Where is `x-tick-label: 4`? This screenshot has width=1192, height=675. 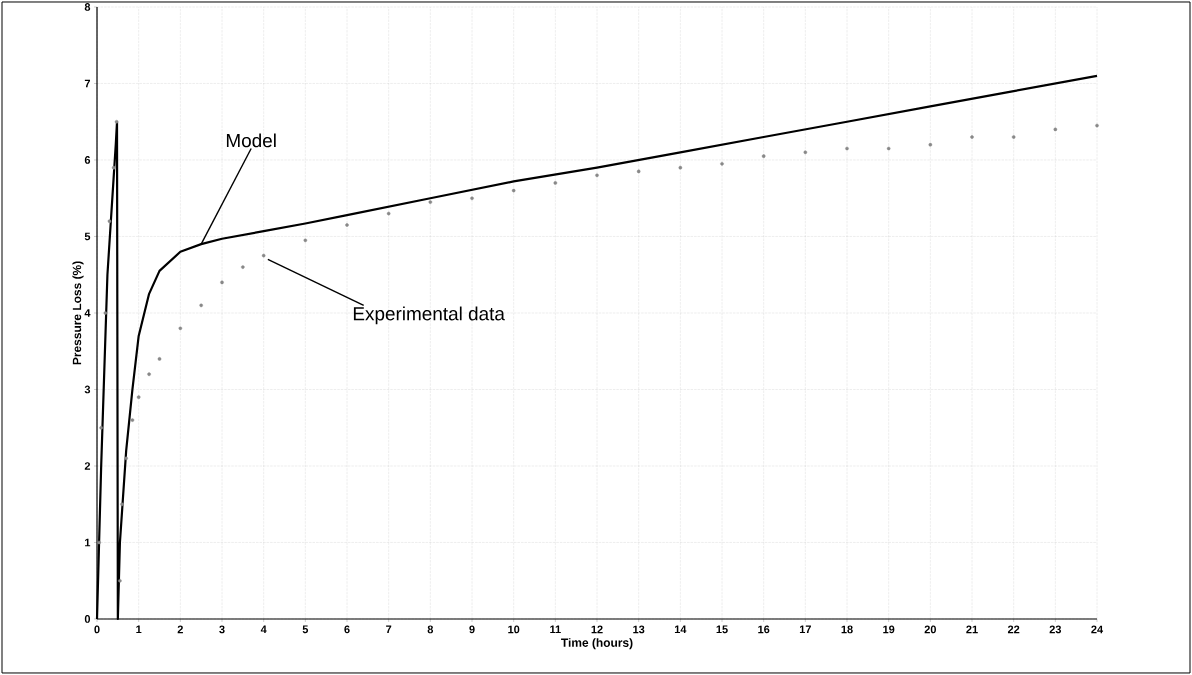 x-tick-label: 4 is located at coordinates (263, 629).